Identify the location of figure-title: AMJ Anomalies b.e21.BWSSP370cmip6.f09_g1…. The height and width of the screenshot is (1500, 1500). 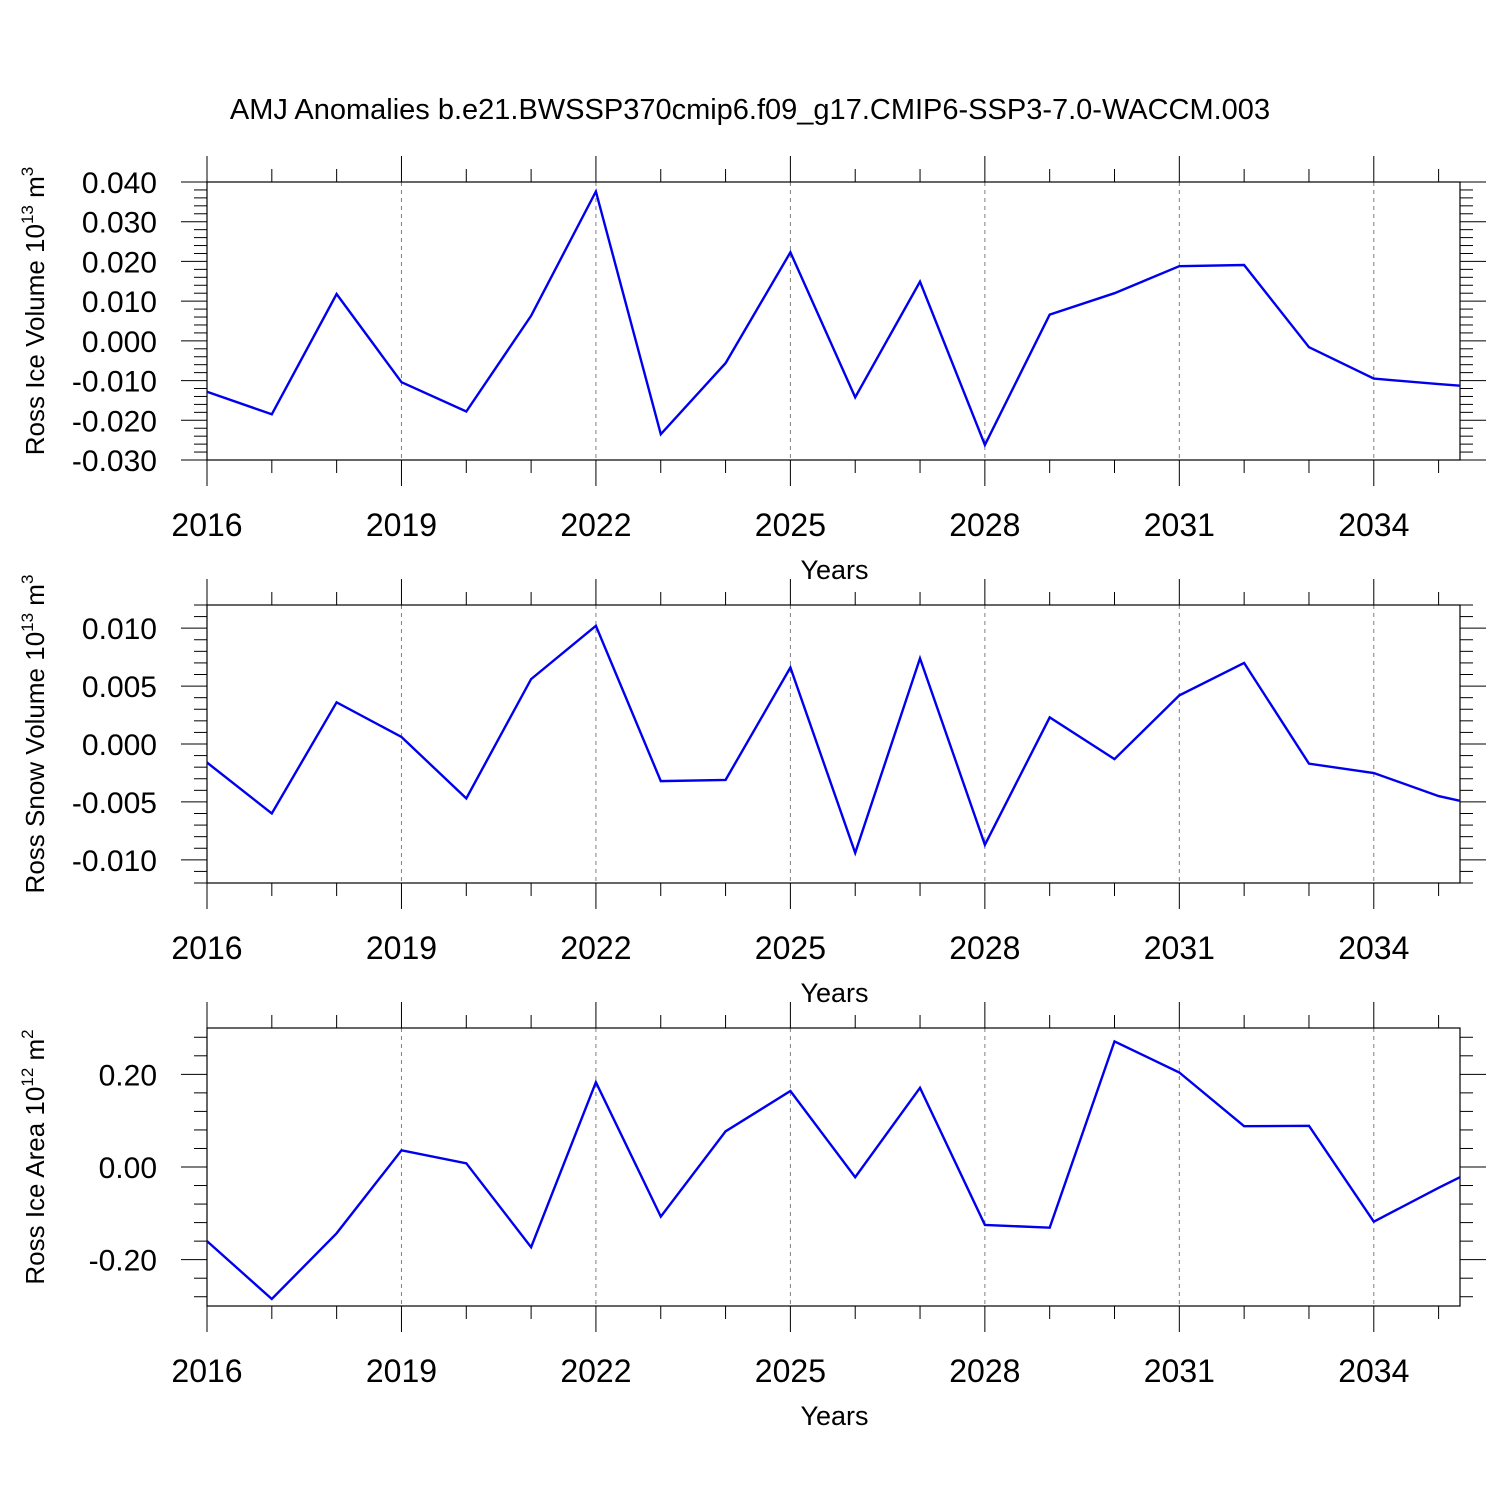
(750, 110).